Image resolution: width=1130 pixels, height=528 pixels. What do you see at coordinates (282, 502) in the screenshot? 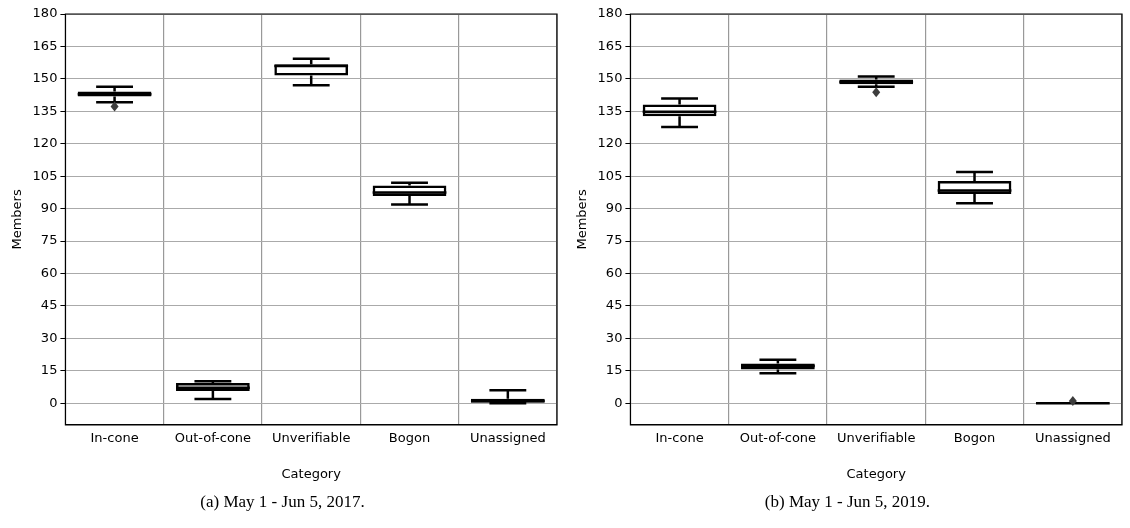
I see `text: (a) May 1 - Jun 5, 2017.` at bounding box center [282, 502].